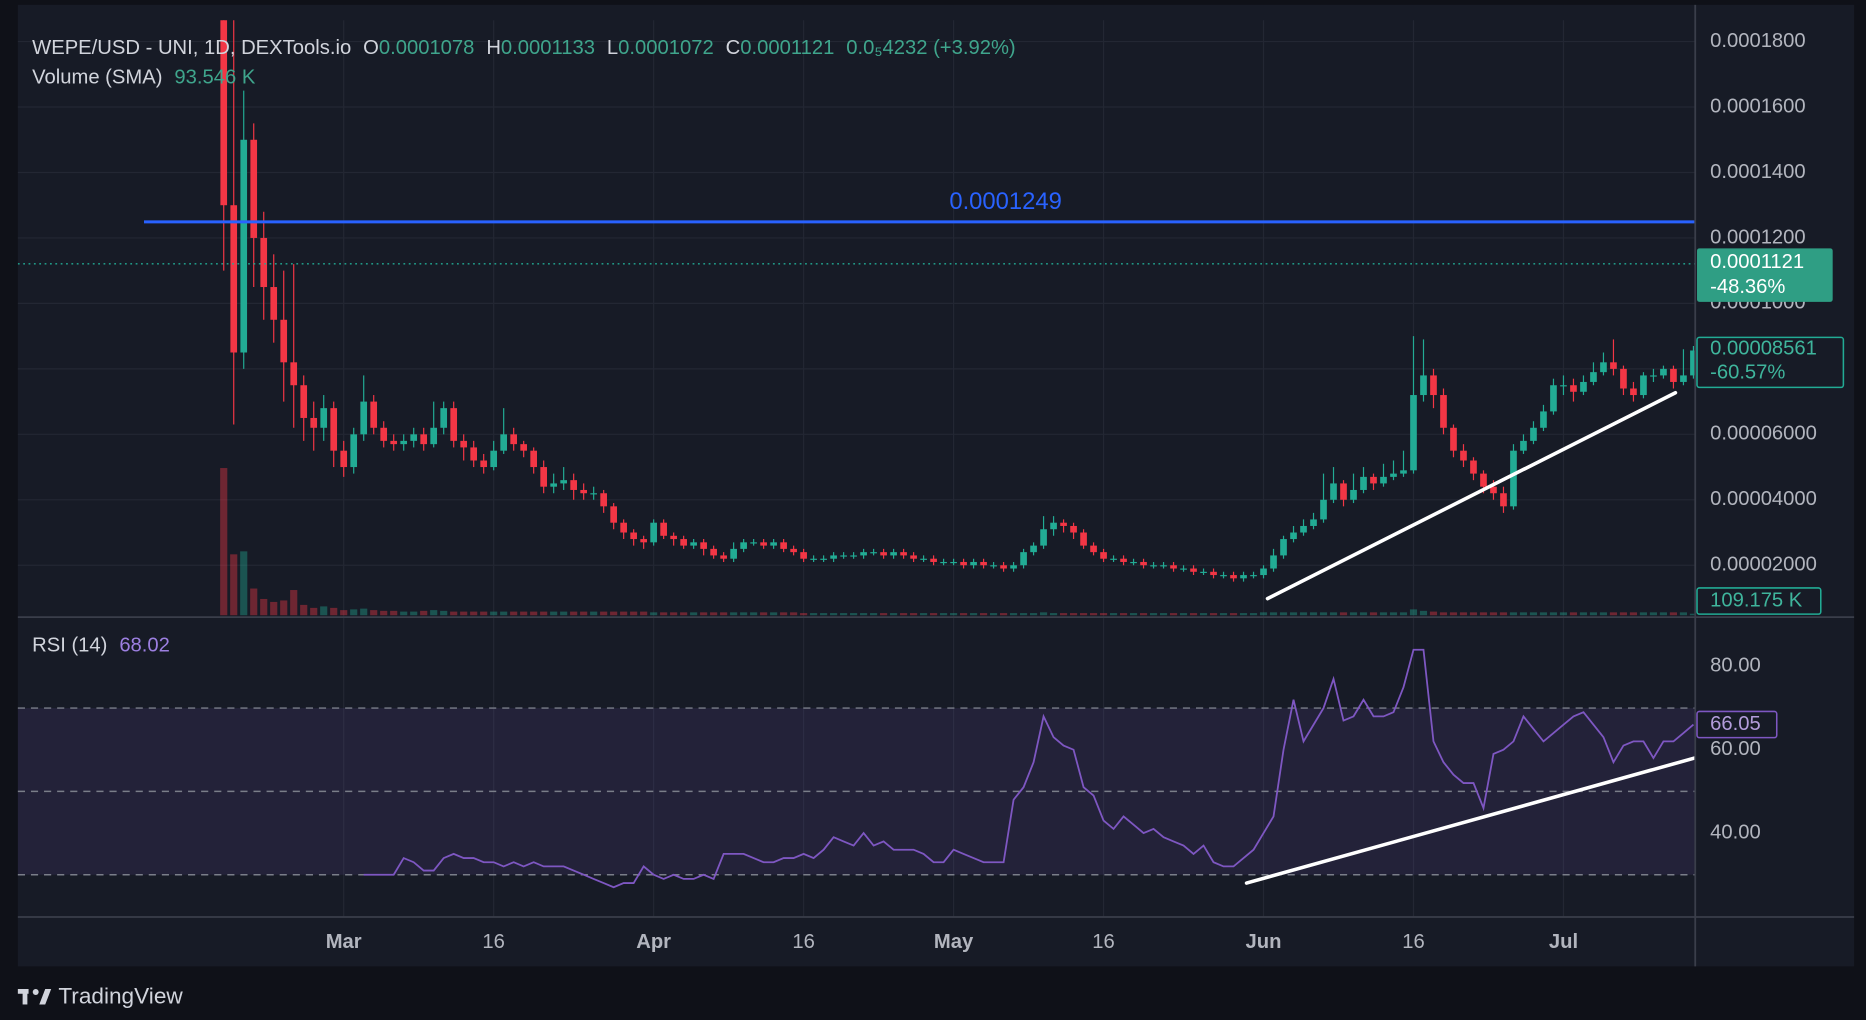 This screenshot has width=1866, height=1020. Describe the element at coordinates (144, 646) in the screenshot. I see `rsi-value: 68.02` at that location.